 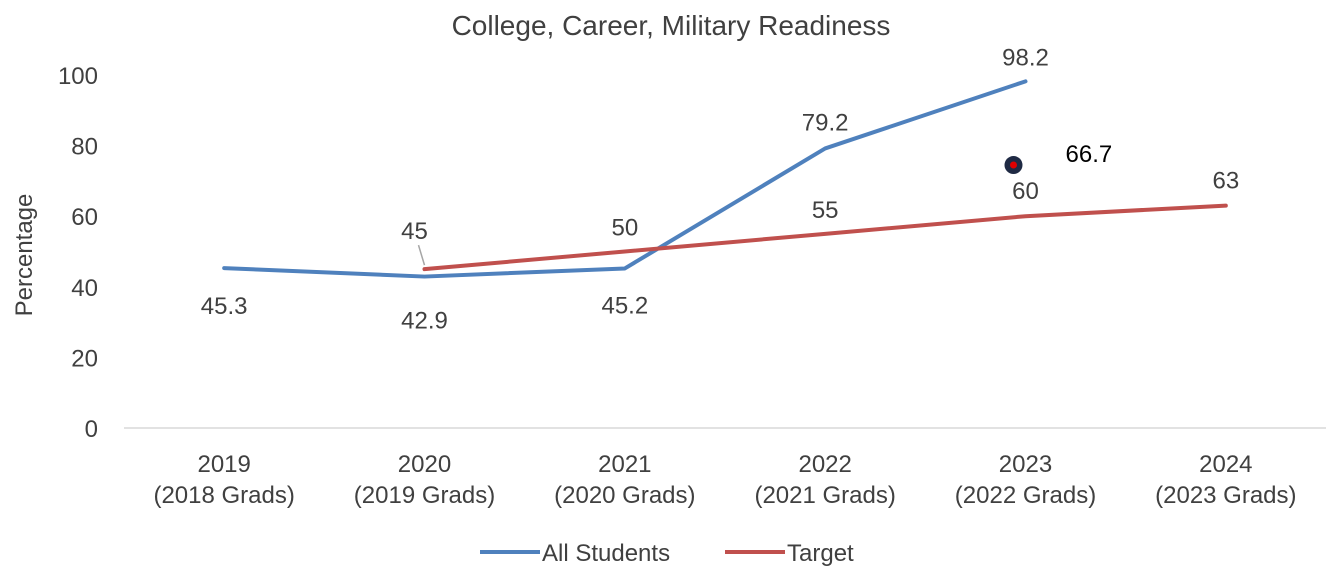 I want to click on x-tick-label-grads: (2021 Grads), so click(x=824, y=495).